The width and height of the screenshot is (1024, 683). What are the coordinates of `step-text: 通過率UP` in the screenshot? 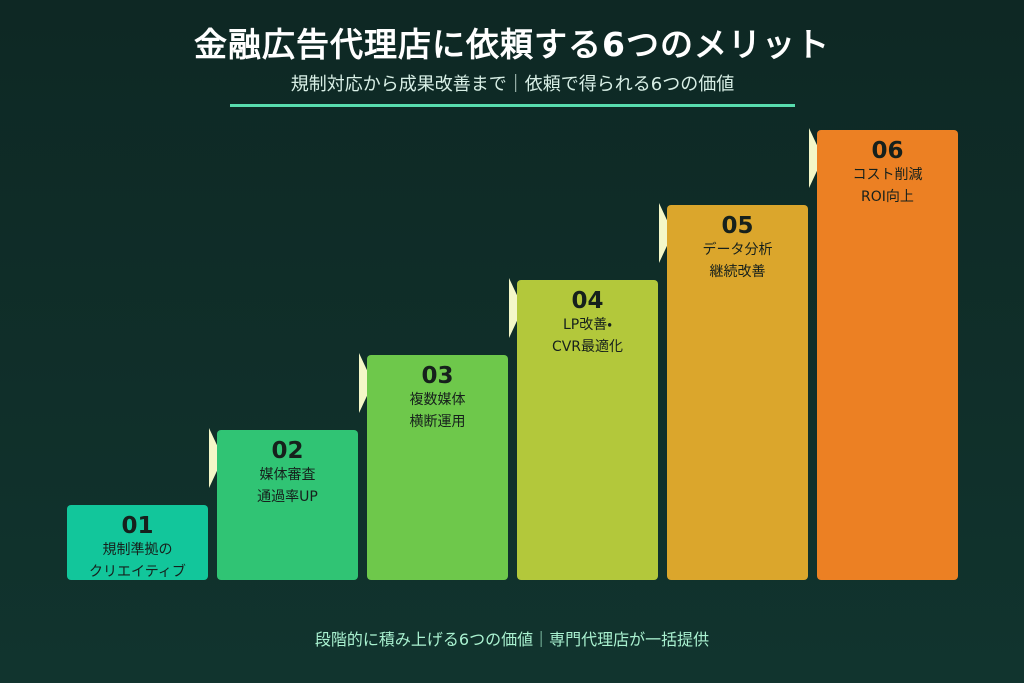 It's located at (287, 497).